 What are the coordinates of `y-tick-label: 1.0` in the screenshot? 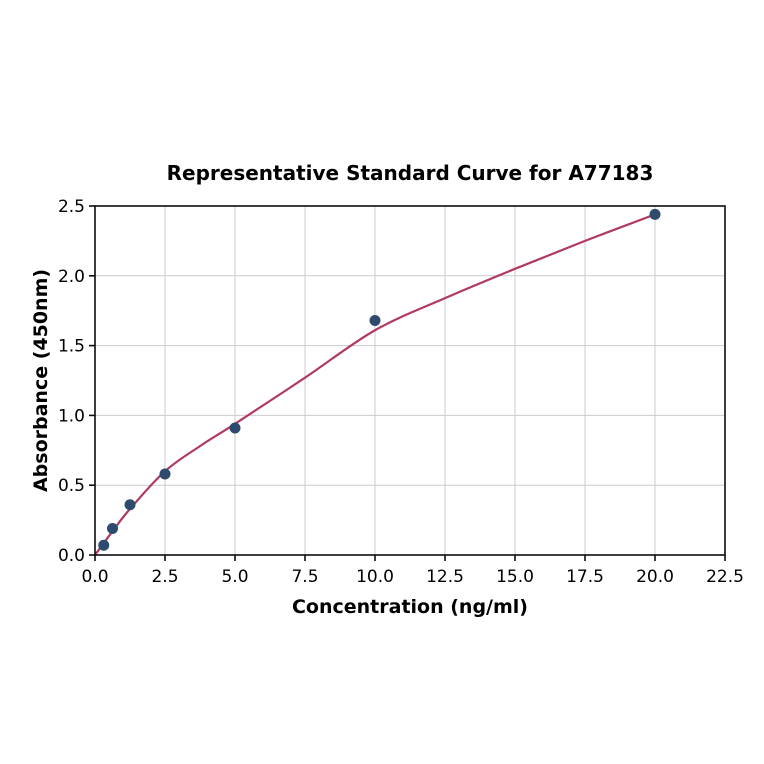 It's located at (71, 416).